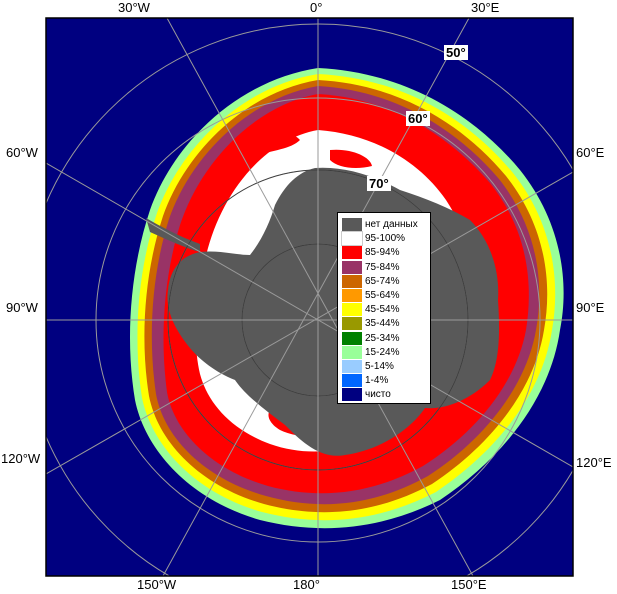 This screenshot has width=617, height=594. I want to click on legend-label: 45-54%, so click(382, 310).